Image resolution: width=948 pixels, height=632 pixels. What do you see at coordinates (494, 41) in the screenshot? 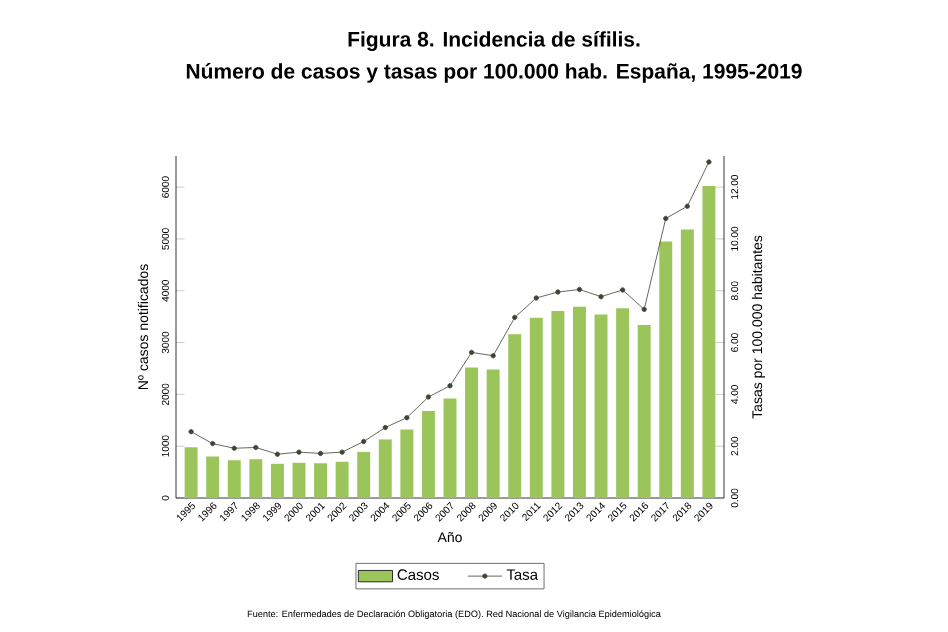
I see `chart-title: Figura 8. Incidencia de sífilis.` at bounding box center [494, 41].